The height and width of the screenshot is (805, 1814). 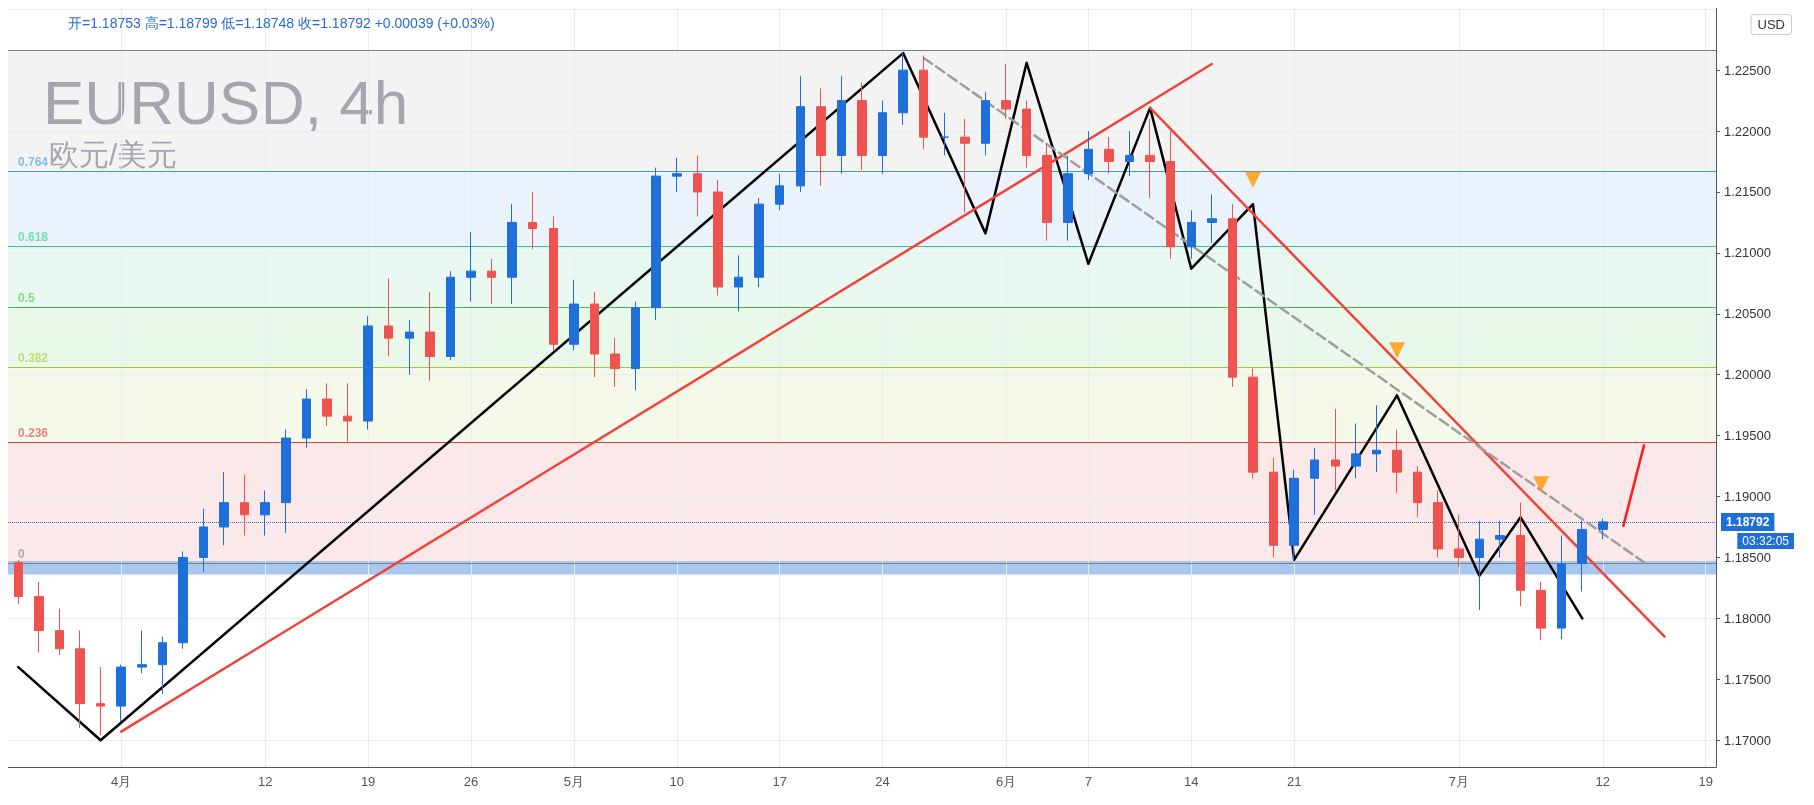 What do you see at coordinates (1747, 253) in the screenshot?
I see `y-tick-label: 1.21000` at bounding box center [1747, 253].